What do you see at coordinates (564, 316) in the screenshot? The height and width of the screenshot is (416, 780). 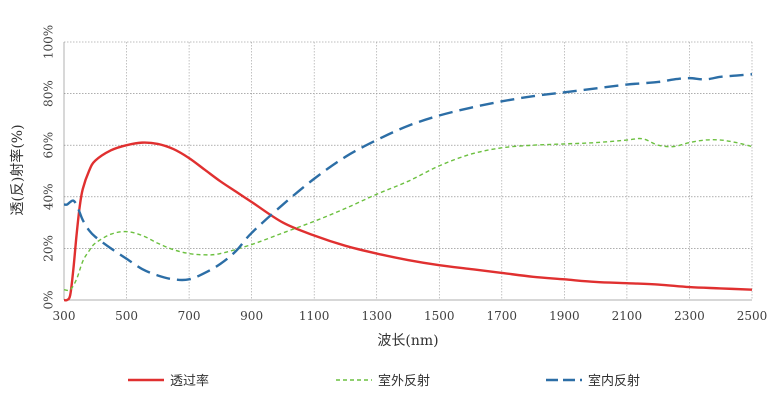 I see `x-tick-label: 1900` at bounding box center [564, 316].